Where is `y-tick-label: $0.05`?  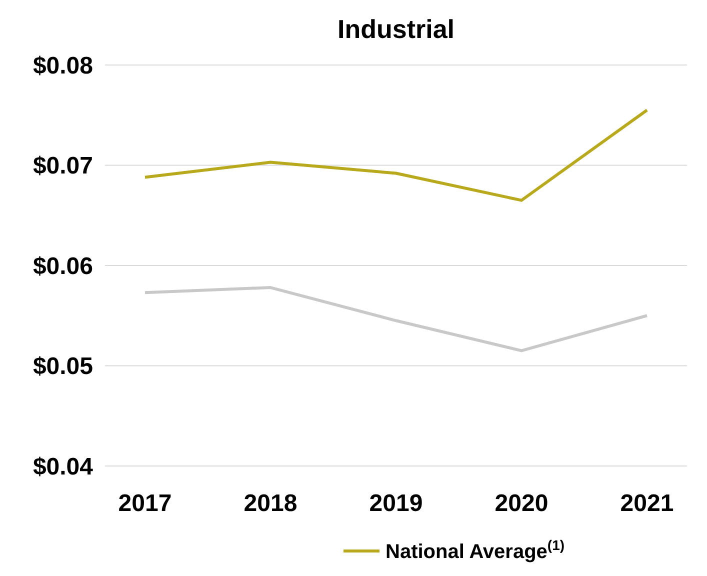
y-tick-label: $0.05 is located at coordinates (62, 366).